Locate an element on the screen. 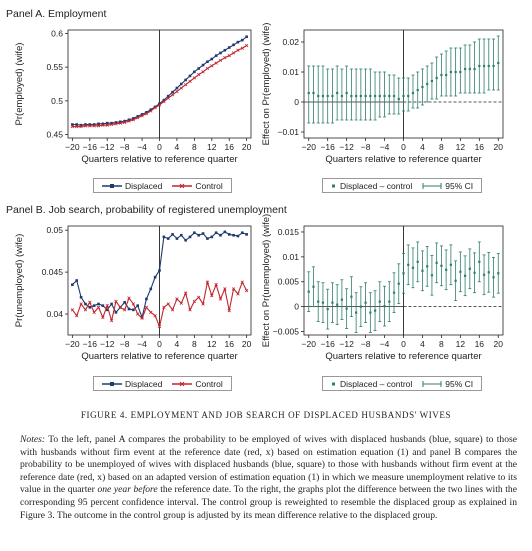 This screenshot has height=551, width=532. legend-employment-effect: Displaced – control 95% CI is located at coordinates (402, 185).